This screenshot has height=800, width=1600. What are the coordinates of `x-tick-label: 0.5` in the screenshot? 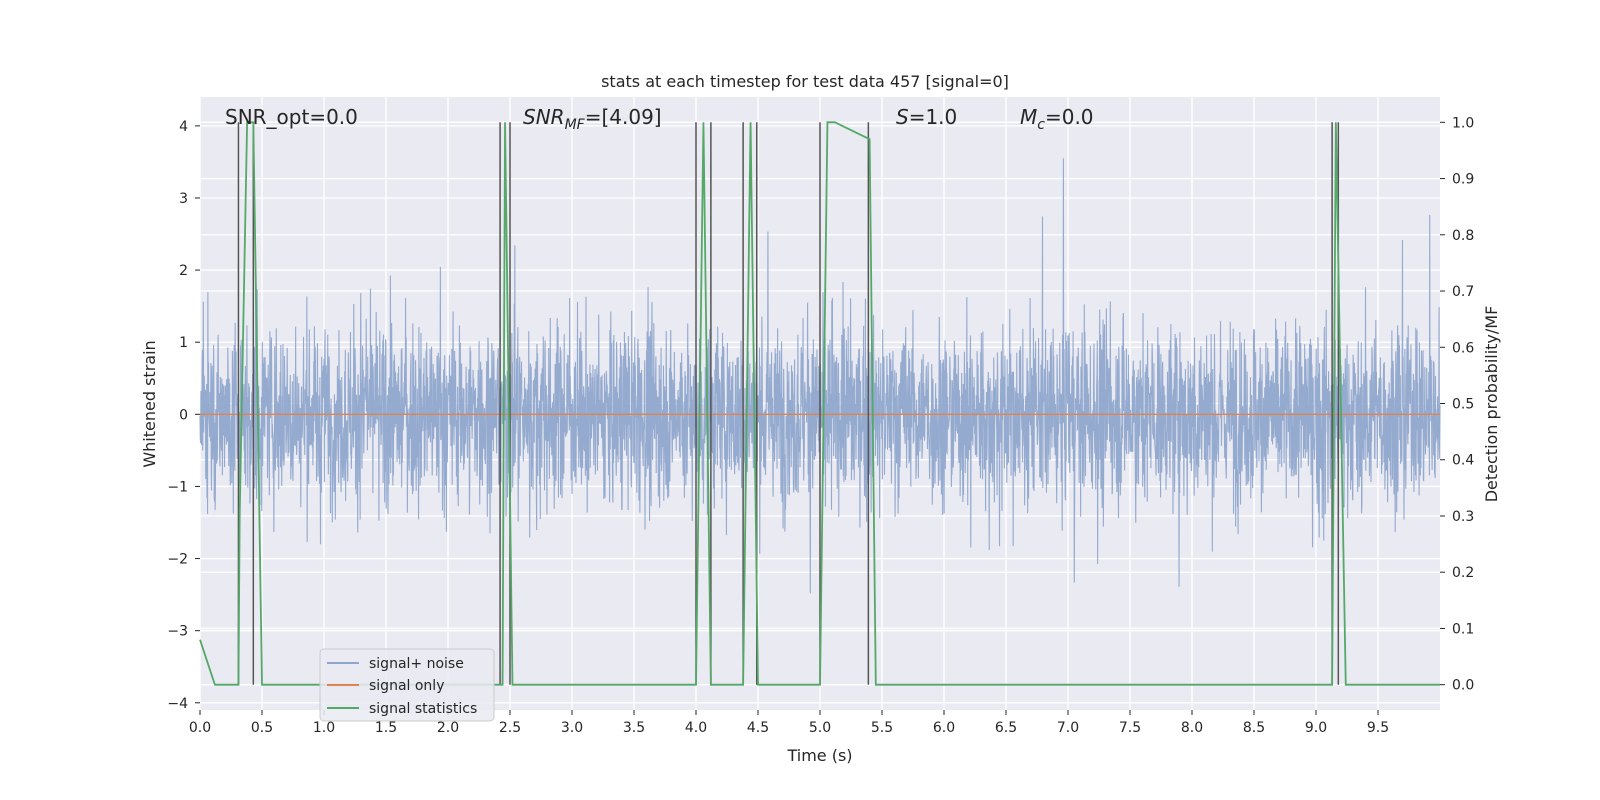 It's located at (262, 728).